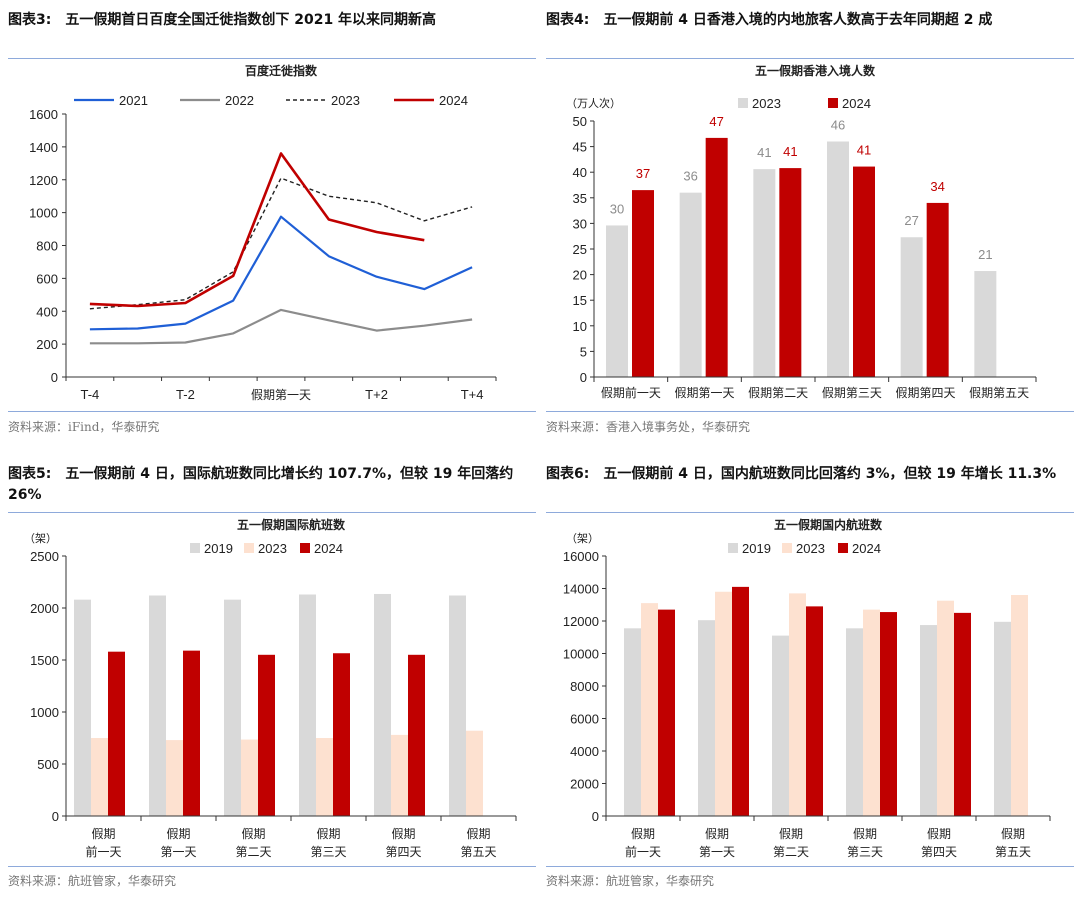 The image size is (1080, 904). Describe the element at coordinates (281, 273) in the screenshot. I see `series-line-2021` at that location.